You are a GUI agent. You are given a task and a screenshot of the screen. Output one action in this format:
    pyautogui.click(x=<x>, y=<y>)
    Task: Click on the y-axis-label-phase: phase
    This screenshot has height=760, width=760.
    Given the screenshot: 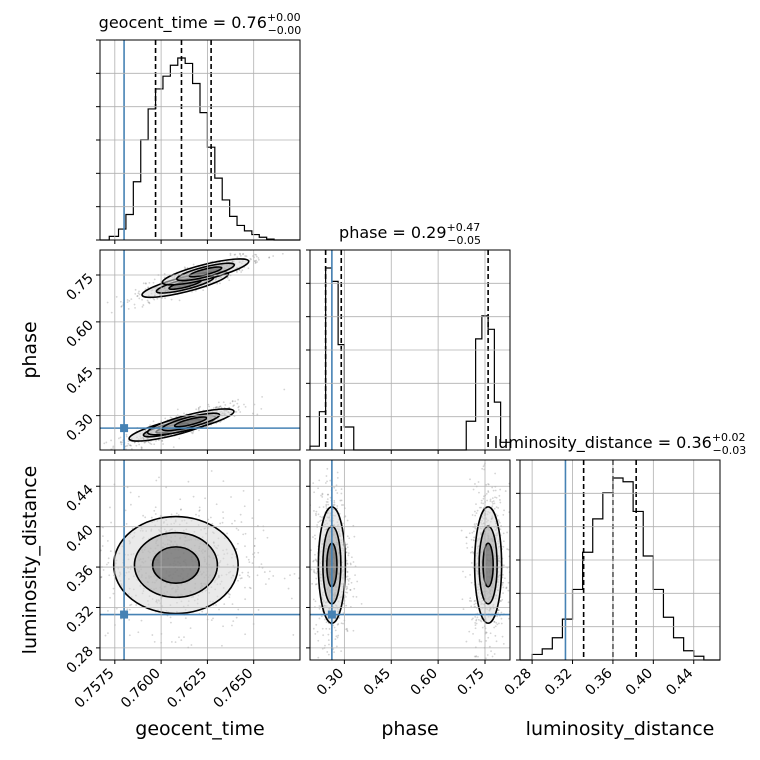 What is the action you would take?
    pyautogui.click(x=30, y=349)
    